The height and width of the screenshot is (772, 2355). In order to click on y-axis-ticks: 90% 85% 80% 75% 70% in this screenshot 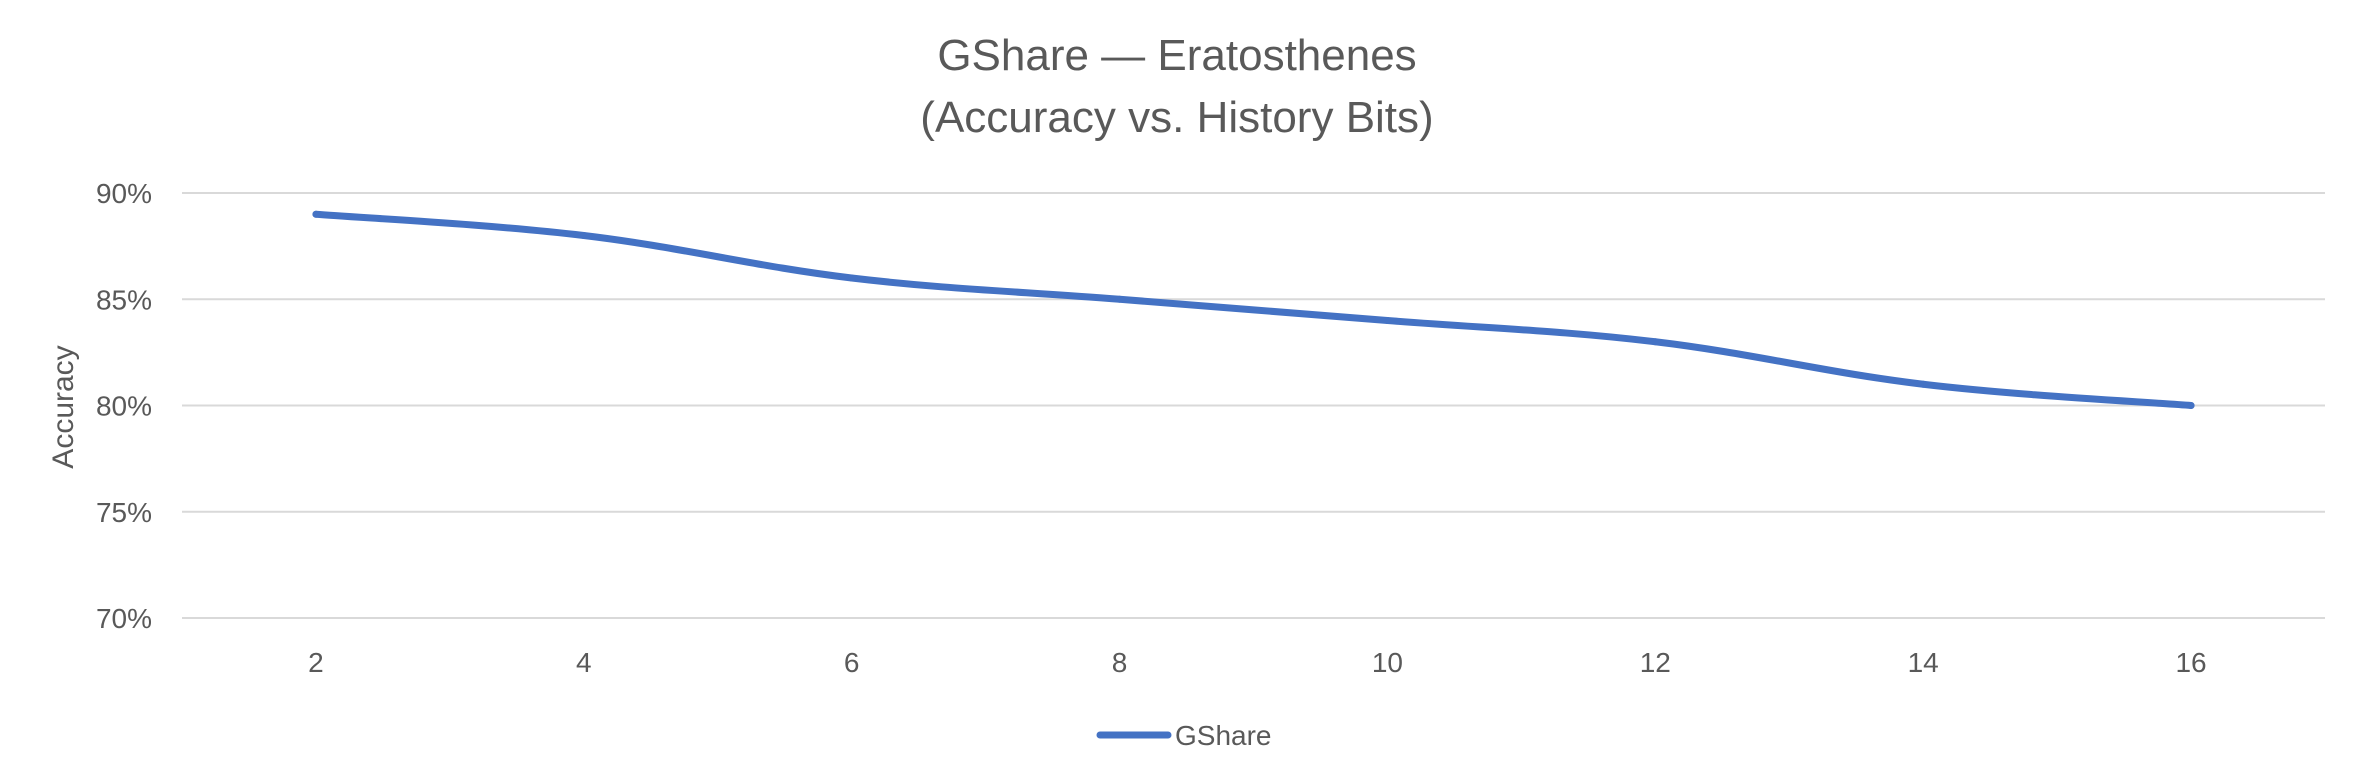, I will do `click(124, 406)`.